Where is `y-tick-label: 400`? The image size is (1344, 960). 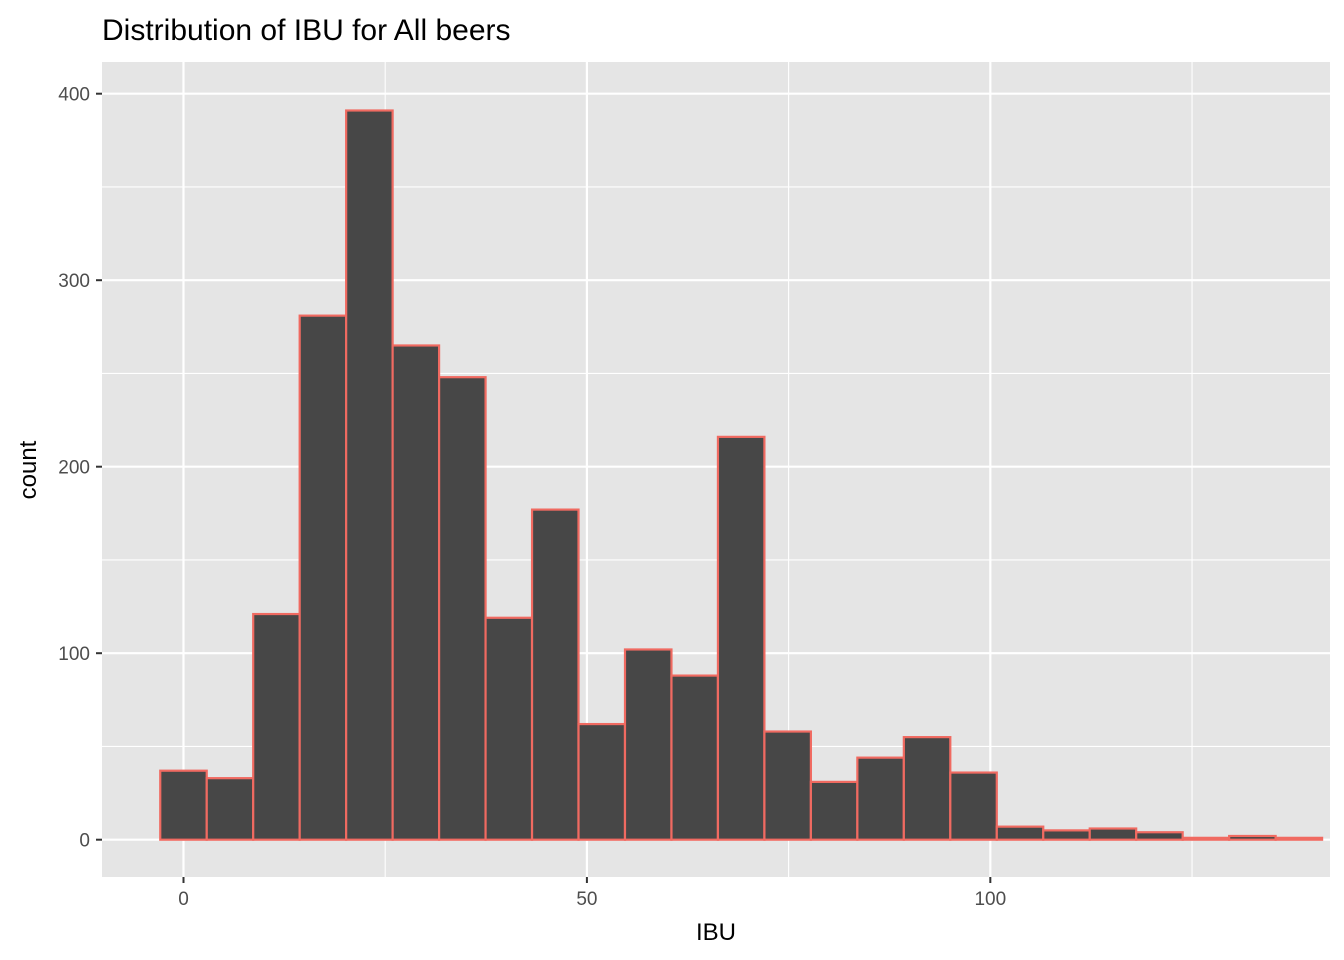 y-tick-label: 400 is located at coordinates (74, 95).